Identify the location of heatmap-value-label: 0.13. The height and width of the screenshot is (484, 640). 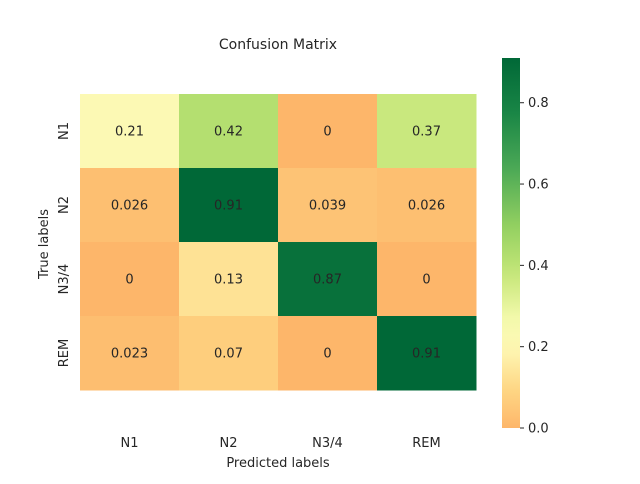
(228, 280).